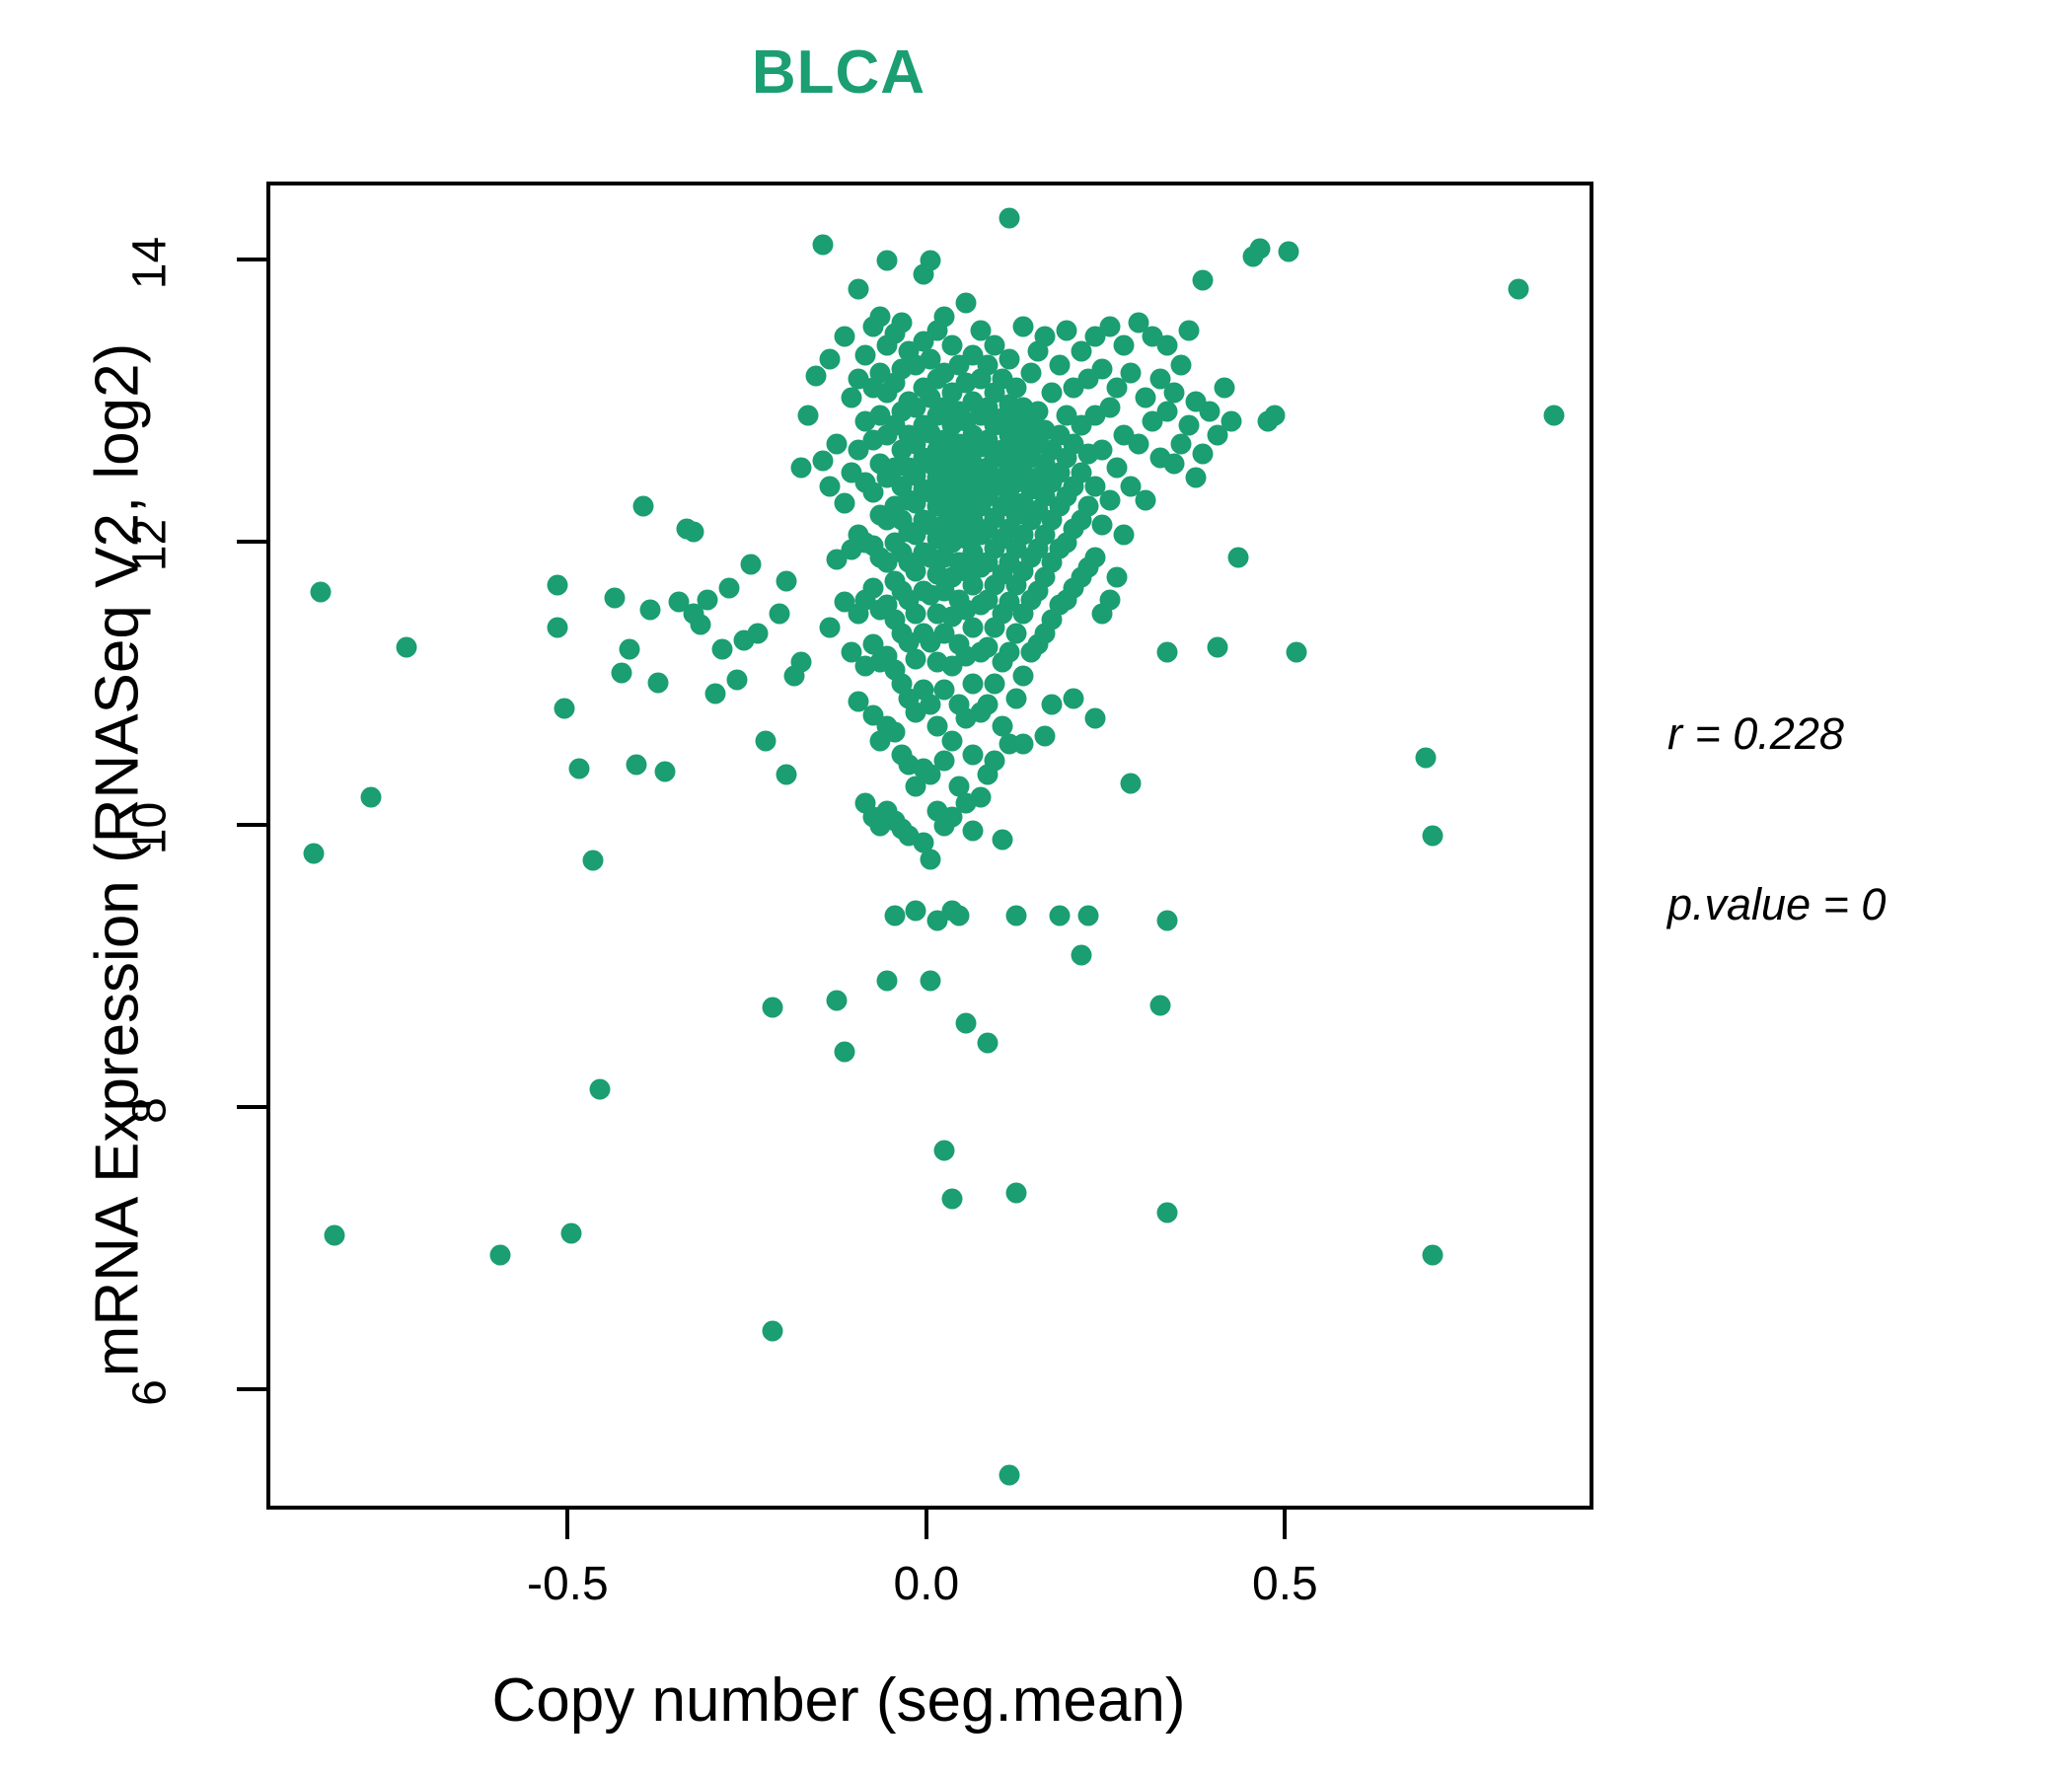  I want to click on statistics-annotation: r = 0.228 p.value = 0, so click(1777, 820).